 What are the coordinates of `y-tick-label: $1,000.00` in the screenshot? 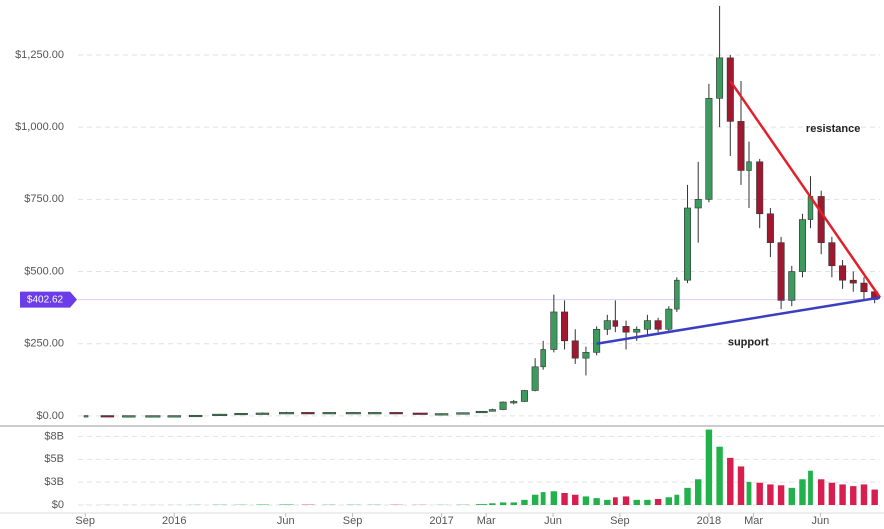 It's located at (39, 127).